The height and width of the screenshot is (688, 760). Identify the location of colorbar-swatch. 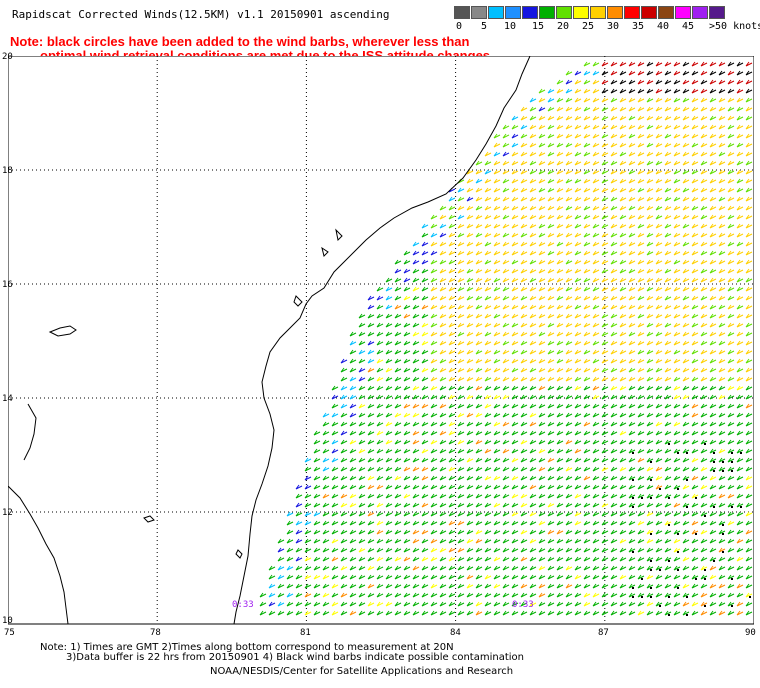
(700, 12).